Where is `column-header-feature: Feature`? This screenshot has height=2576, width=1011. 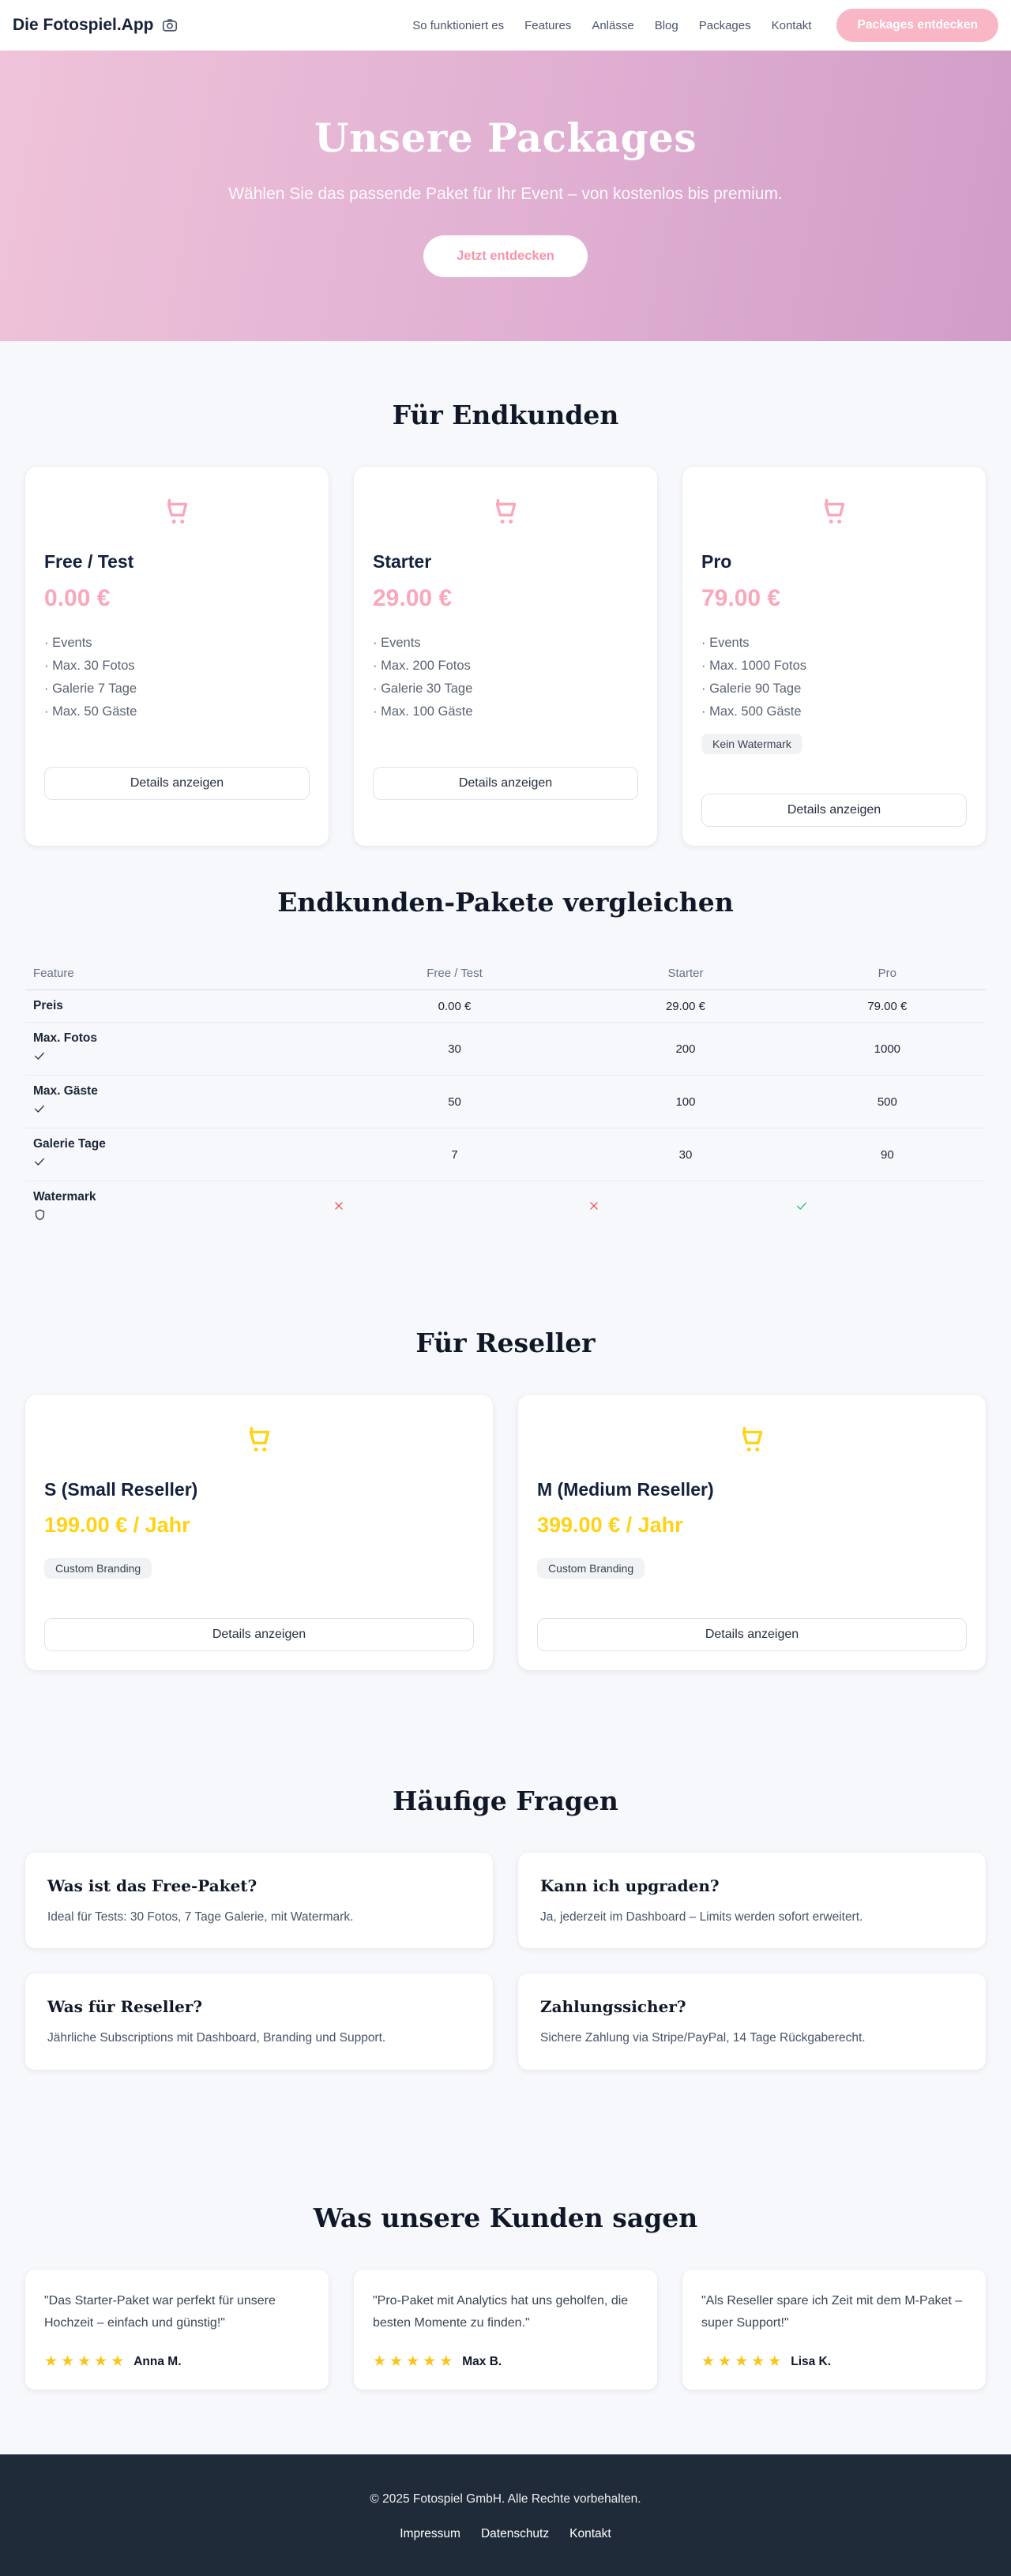 column-header-feature: Feature is located at coordinates (53, 973).